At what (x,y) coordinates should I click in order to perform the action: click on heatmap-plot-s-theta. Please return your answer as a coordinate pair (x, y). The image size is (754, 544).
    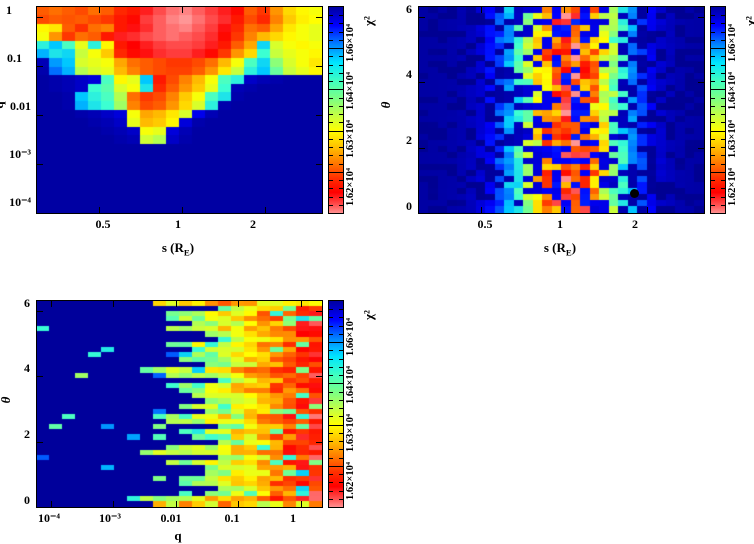
    Looking at the image, I should click on (561, 110).